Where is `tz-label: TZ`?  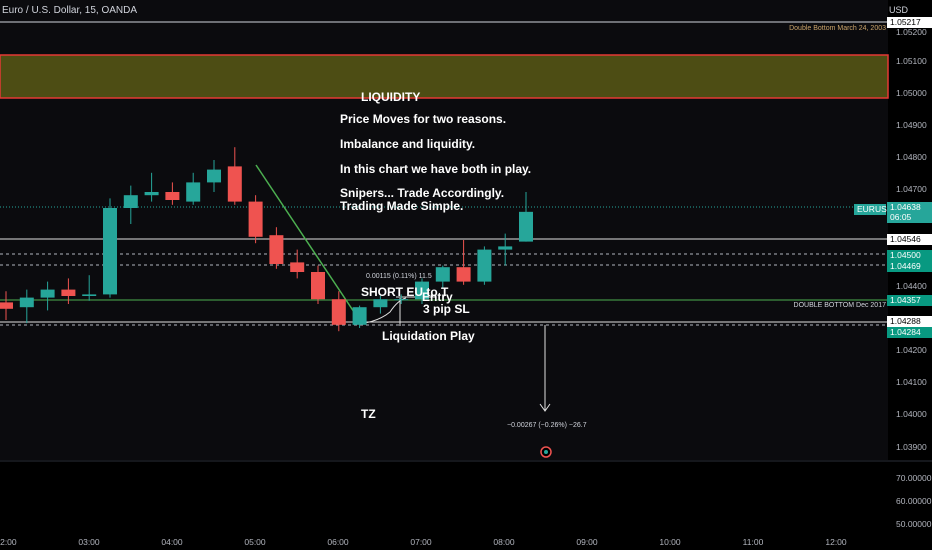 tz-label: TZ is located at coordinates (368, 414).